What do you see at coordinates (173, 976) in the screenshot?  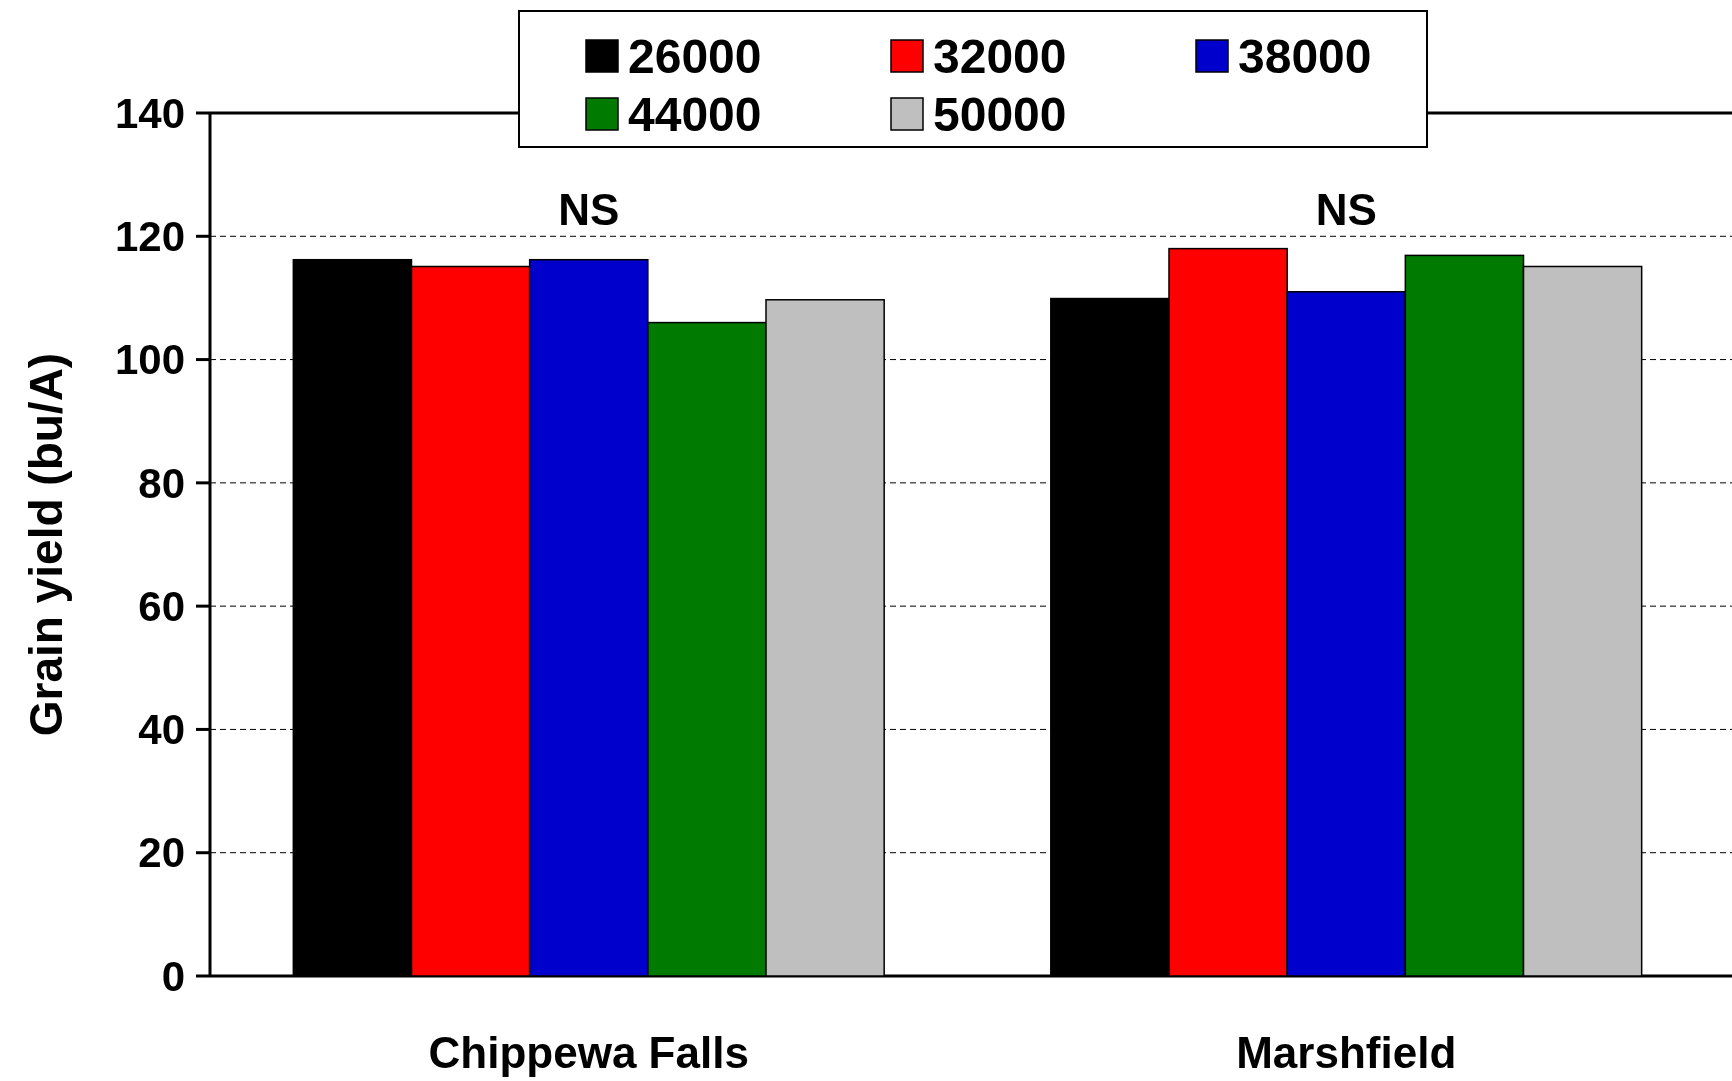 I see `y-tick-label: 0` at bounding box center [173, 976].